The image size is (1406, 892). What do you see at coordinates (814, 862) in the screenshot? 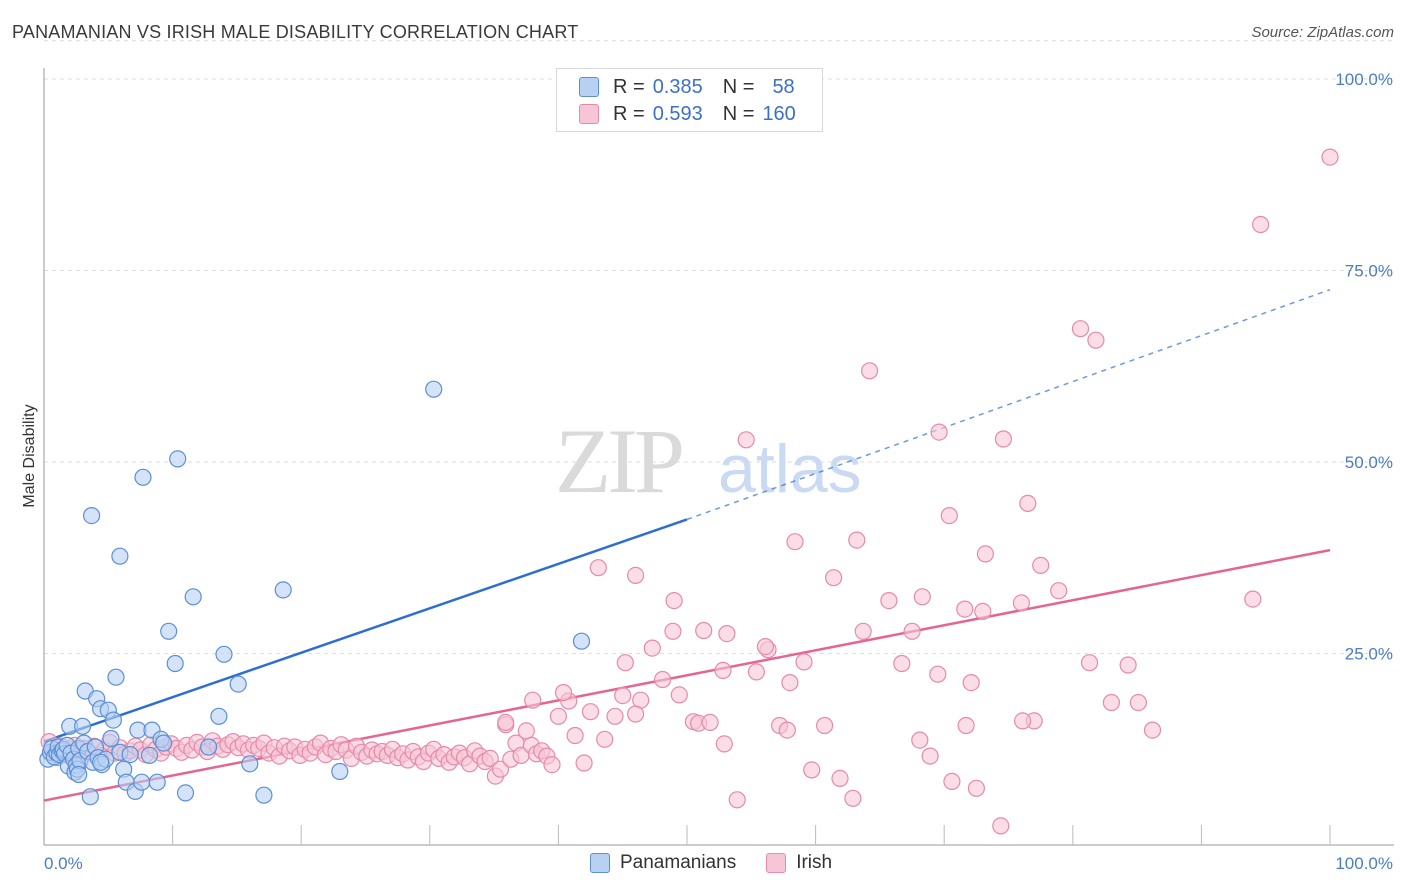
I see `legend-label: Irish` at bounding box center [814, 862].